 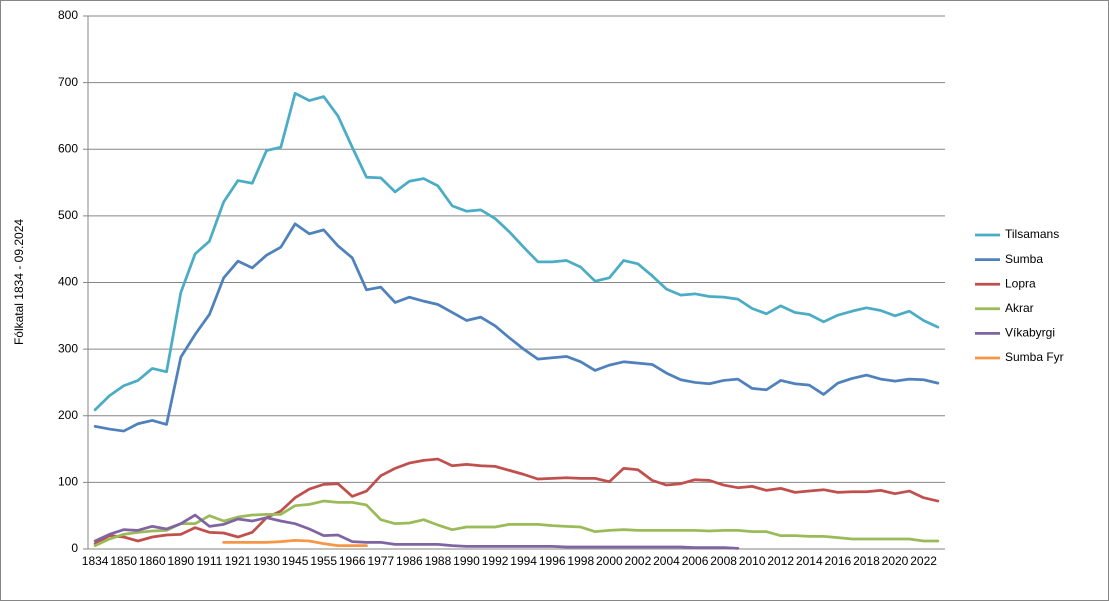 I want to click on legend-label: Víkabyrgi, so click(x=1030, y=333).